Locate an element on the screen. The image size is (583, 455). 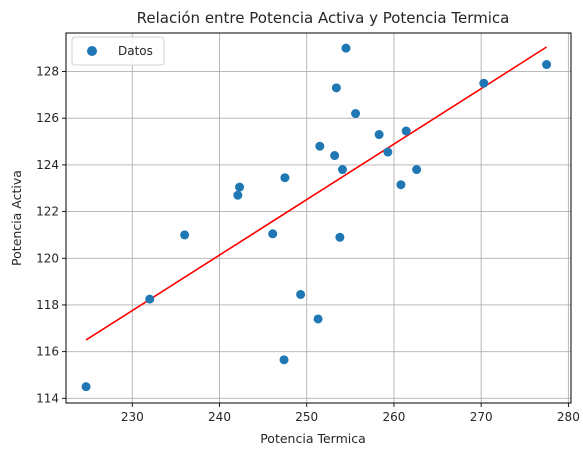
y-tick-label: 118 is located at coordinates (47, 305).